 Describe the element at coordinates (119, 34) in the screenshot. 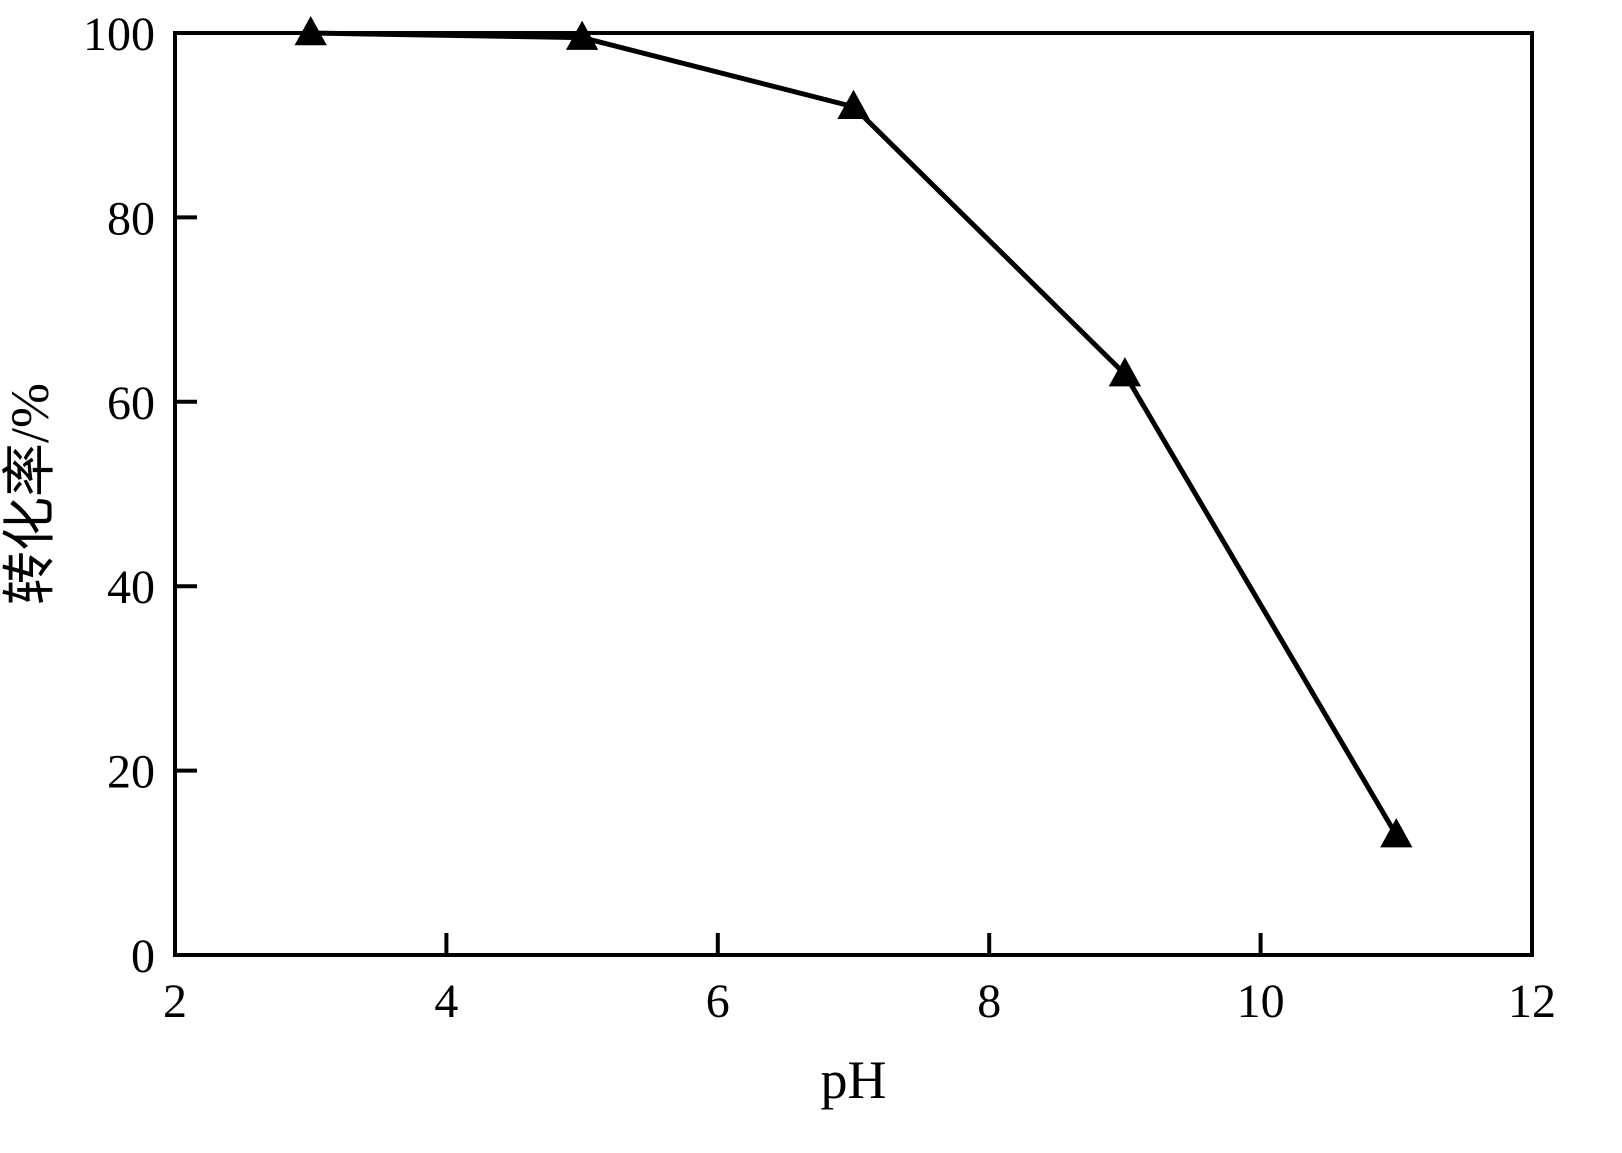

I see `y-tick-label: 100` at that location.